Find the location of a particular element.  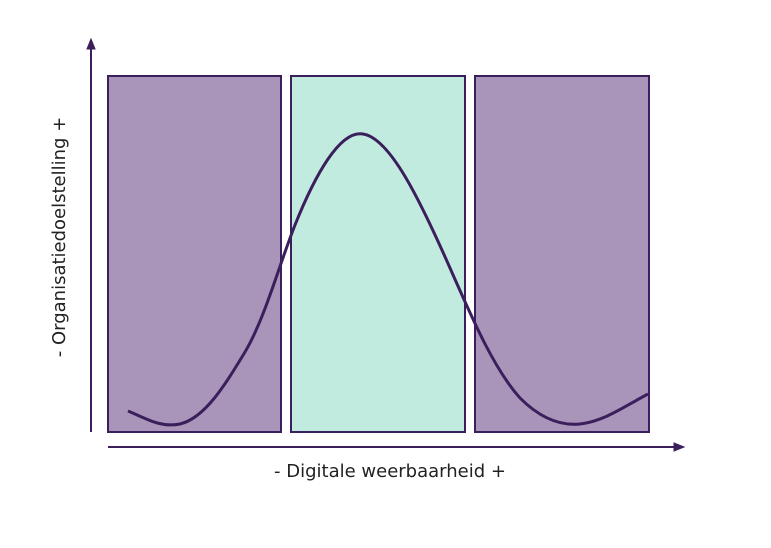

zone-left is located at coordinates (194, 254).